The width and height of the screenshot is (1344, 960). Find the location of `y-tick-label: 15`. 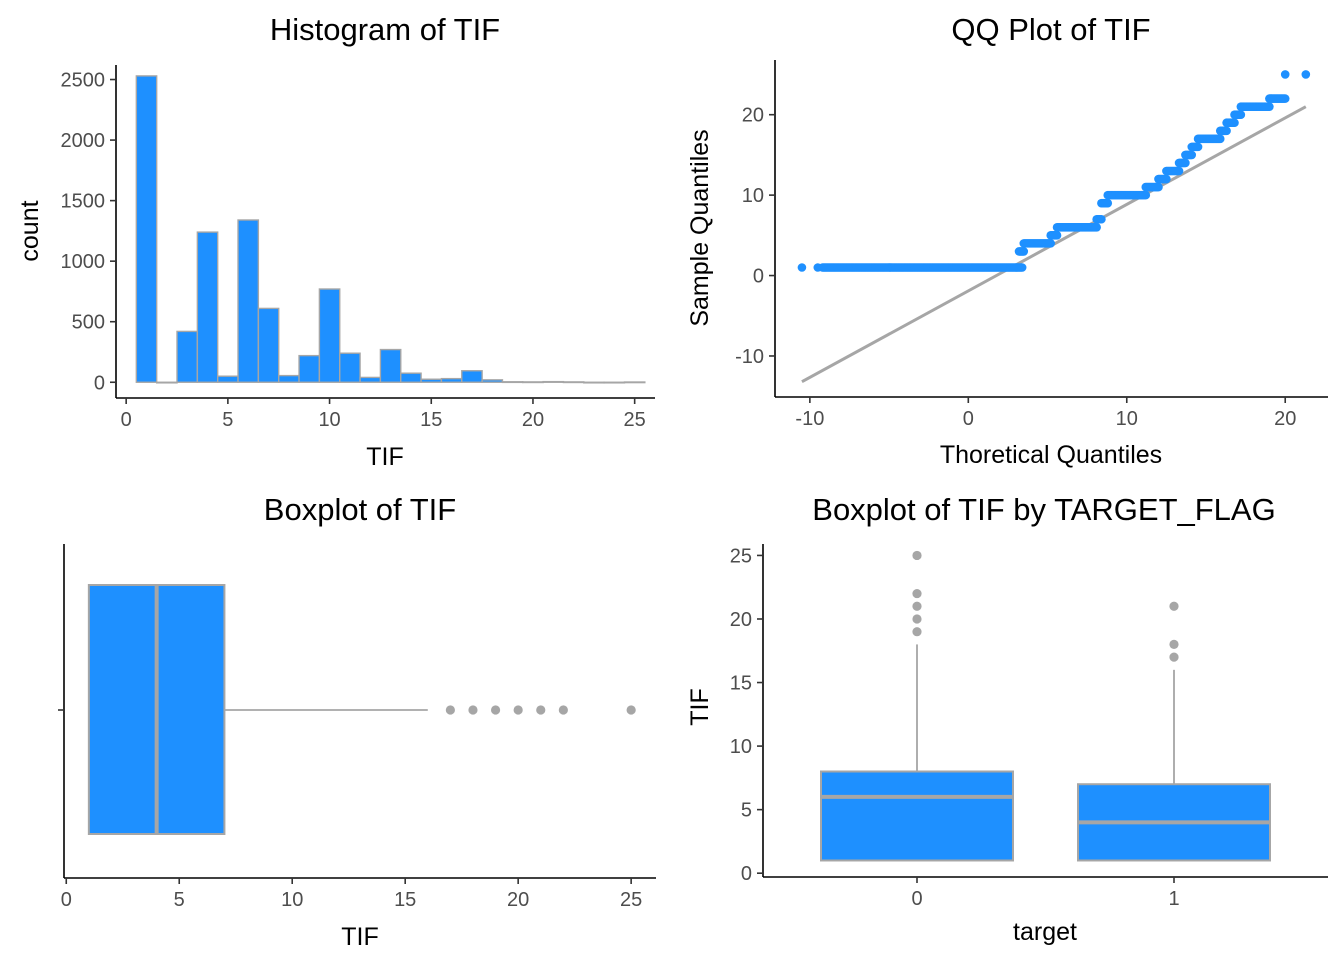

y-tick-label: 15 is located at coordinates (741, 684).